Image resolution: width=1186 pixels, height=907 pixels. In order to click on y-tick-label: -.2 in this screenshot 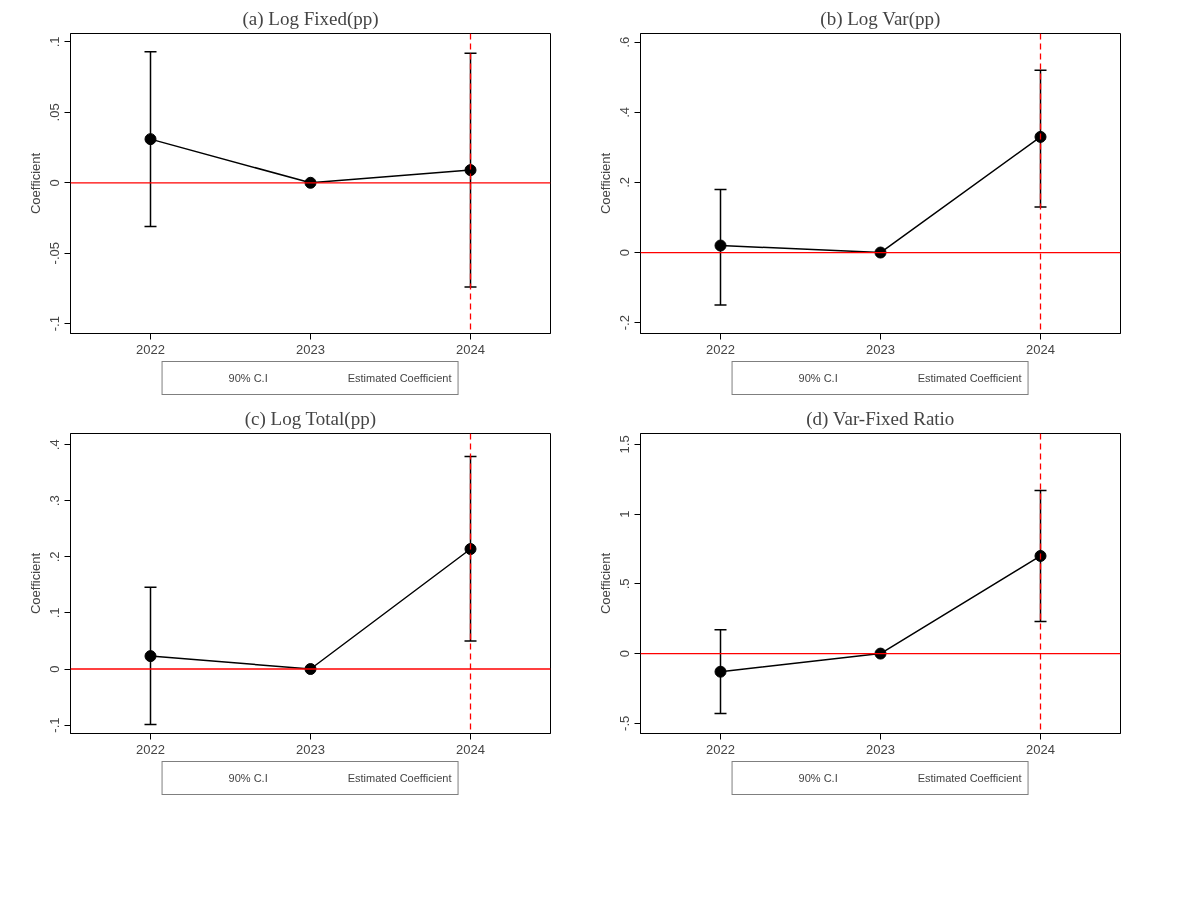, I will do `click(625, 323)`.